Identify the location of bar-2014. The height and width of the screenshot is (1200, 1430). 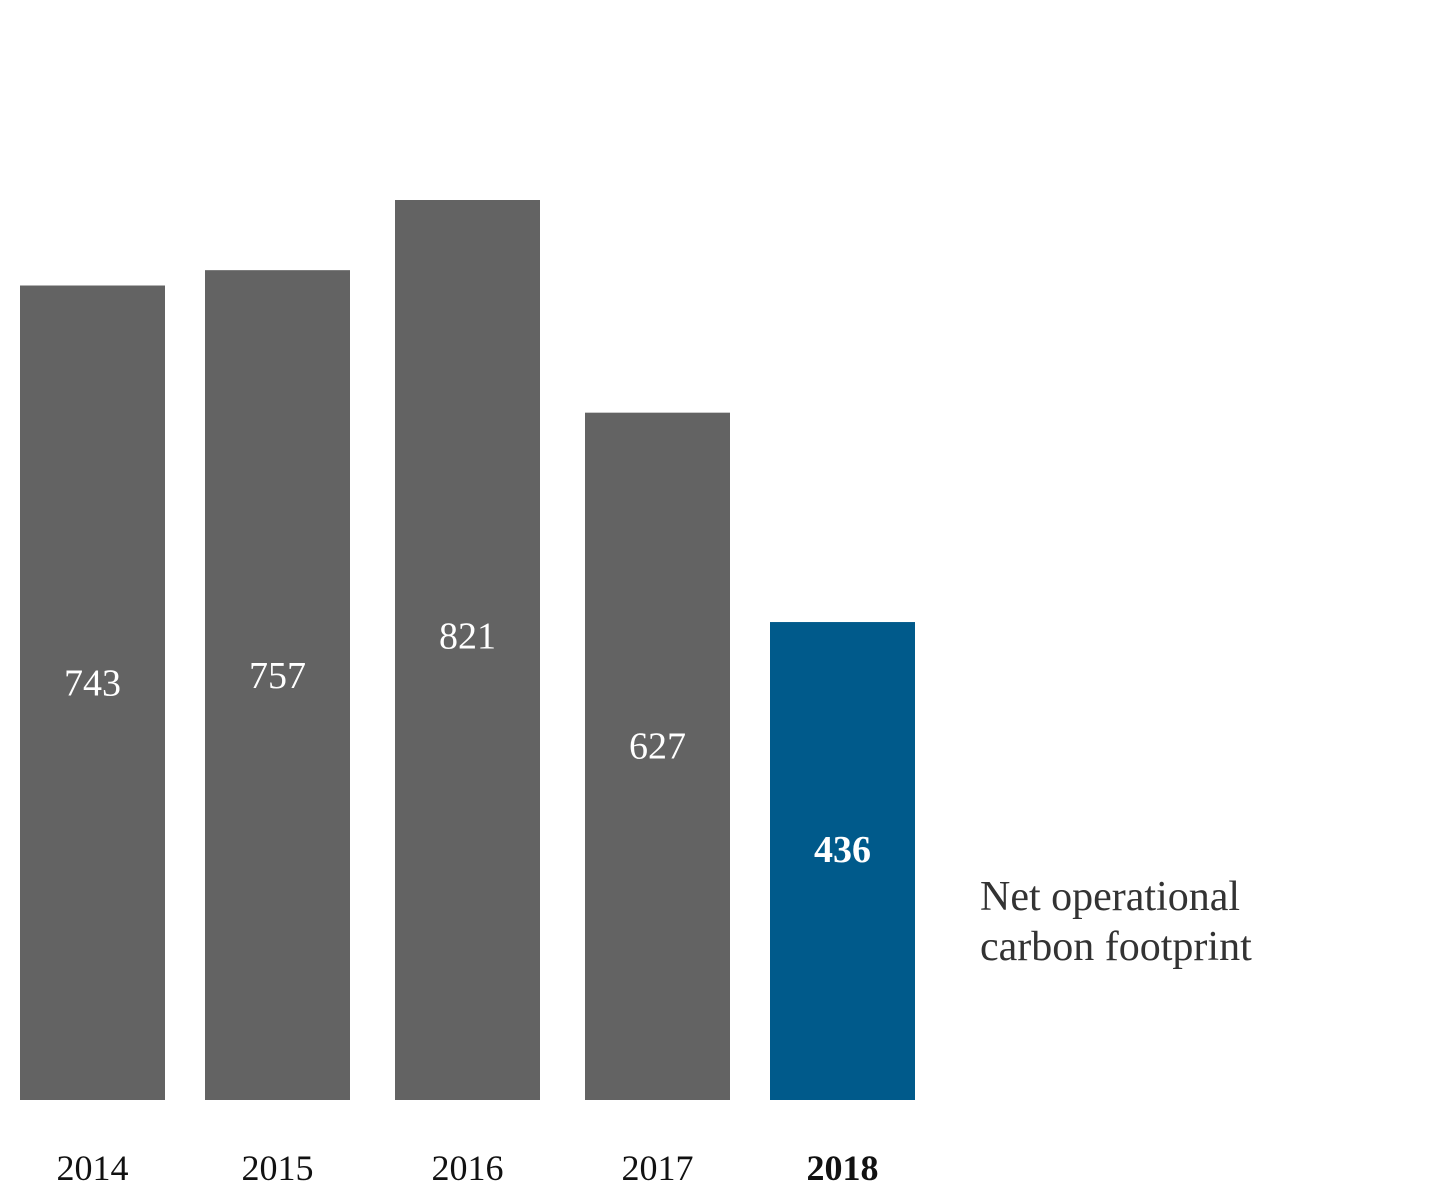
(92, 692).